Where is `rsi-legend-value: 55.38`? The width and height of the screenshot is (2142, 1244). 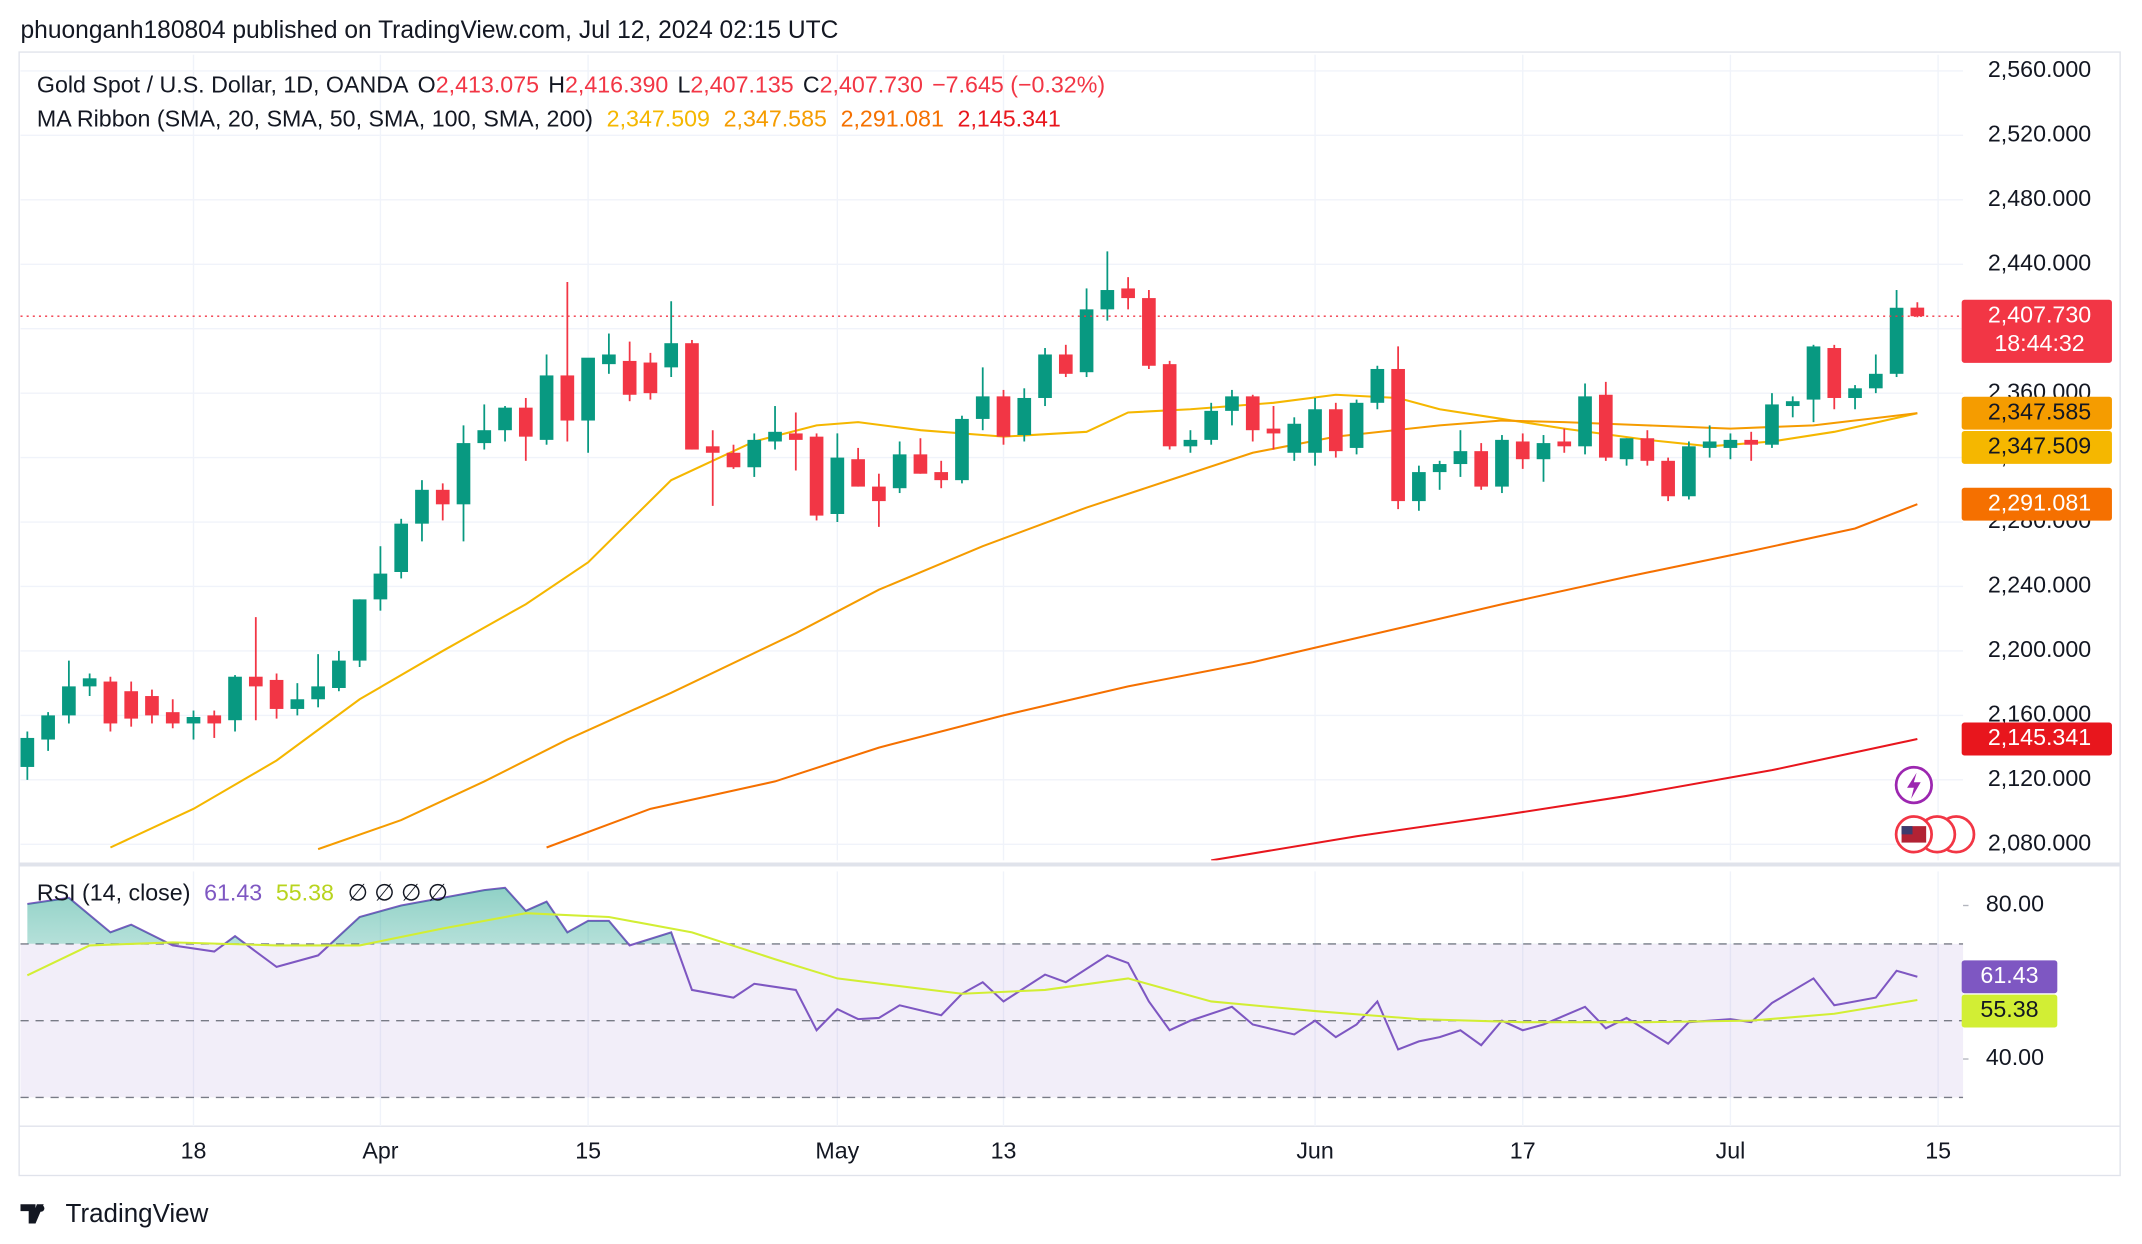 rsi-legend-value: 55.38 is located at coordinates (305, 893).